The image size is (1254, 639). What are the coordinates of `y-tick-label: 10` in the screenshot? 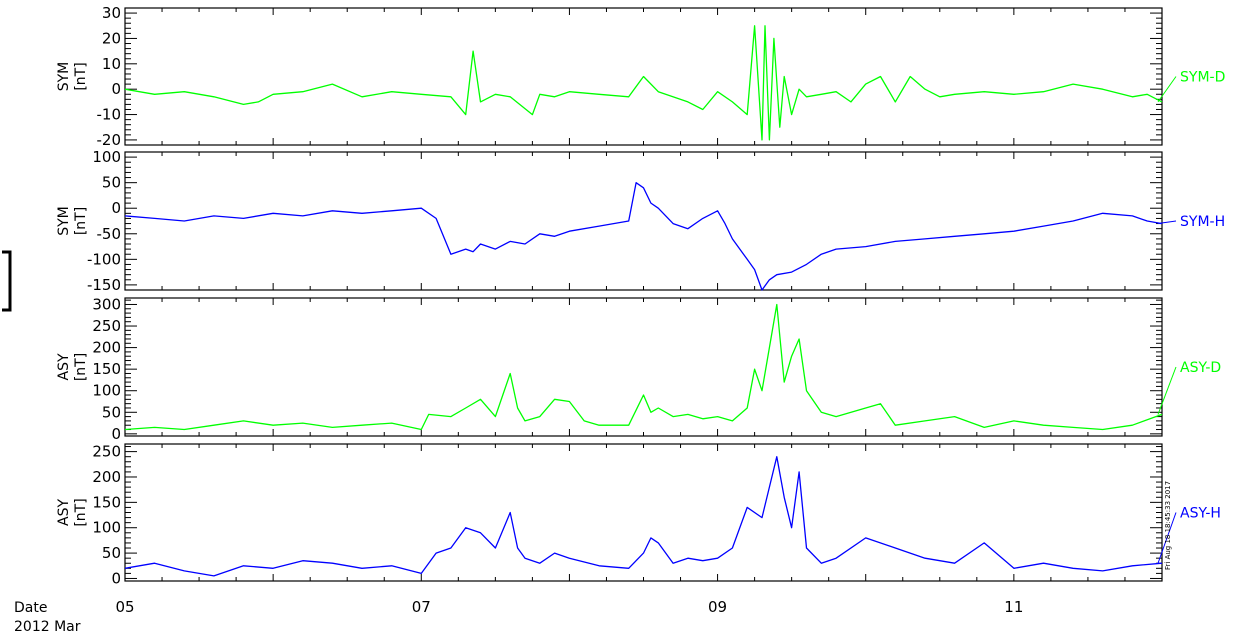 It's located at (111, 64).